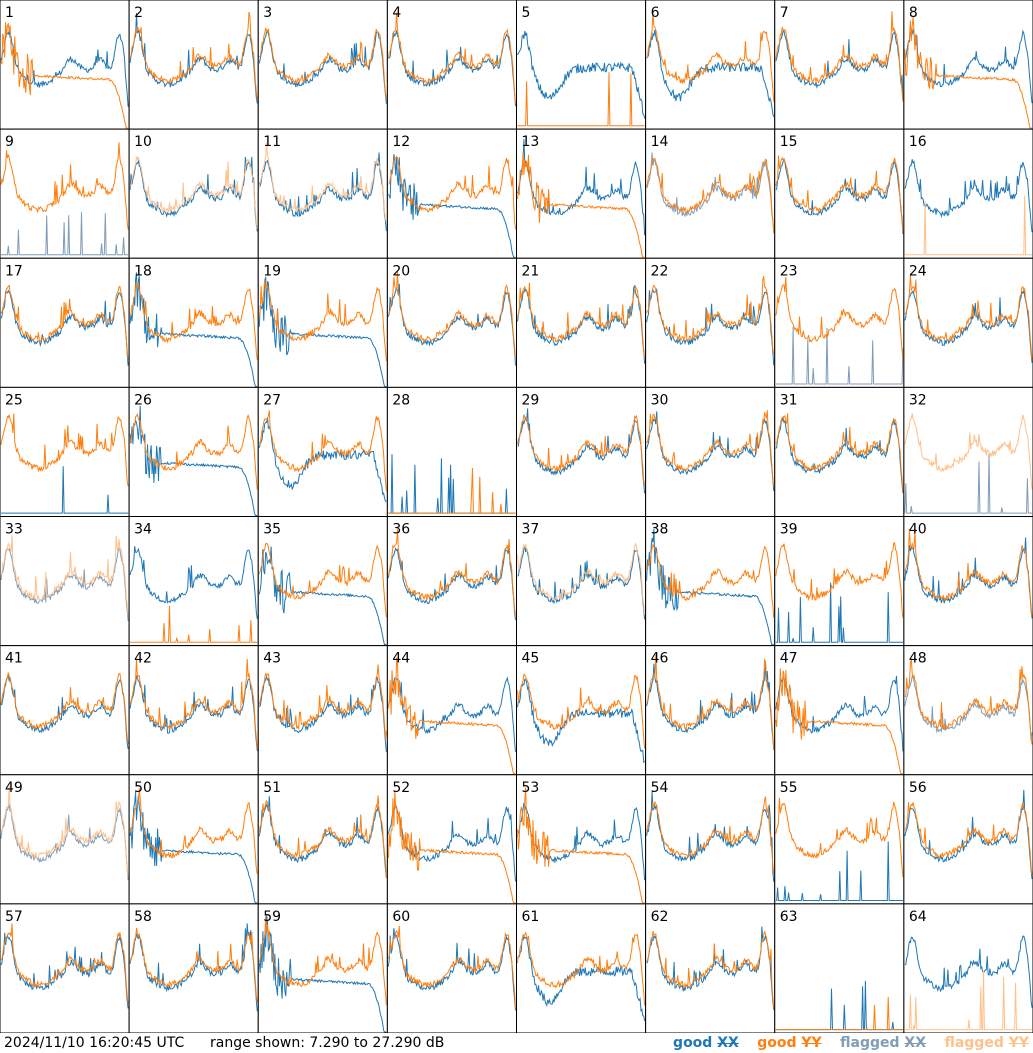 Image resolution: width=1033 pixels, height=1053 pixels. Describe the element at coordinates (14, 788) in the screenshot. I see `panel-label: 49` at that location.